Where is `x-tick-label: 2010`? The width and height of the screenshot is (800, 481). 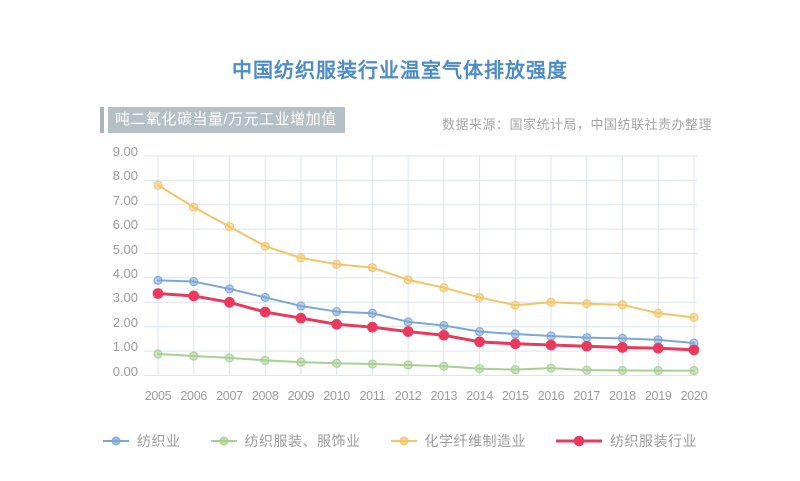
x-tick-label: 2010 is located at coordinates (336, 396).